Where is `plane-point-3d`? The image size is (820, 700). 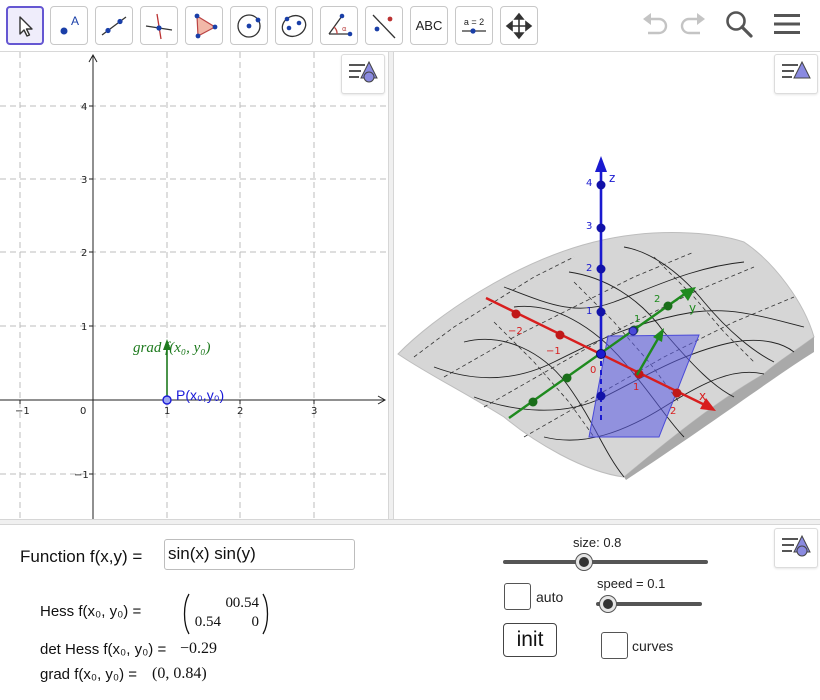 plane-point-3d is located at coordinates (633, 331).